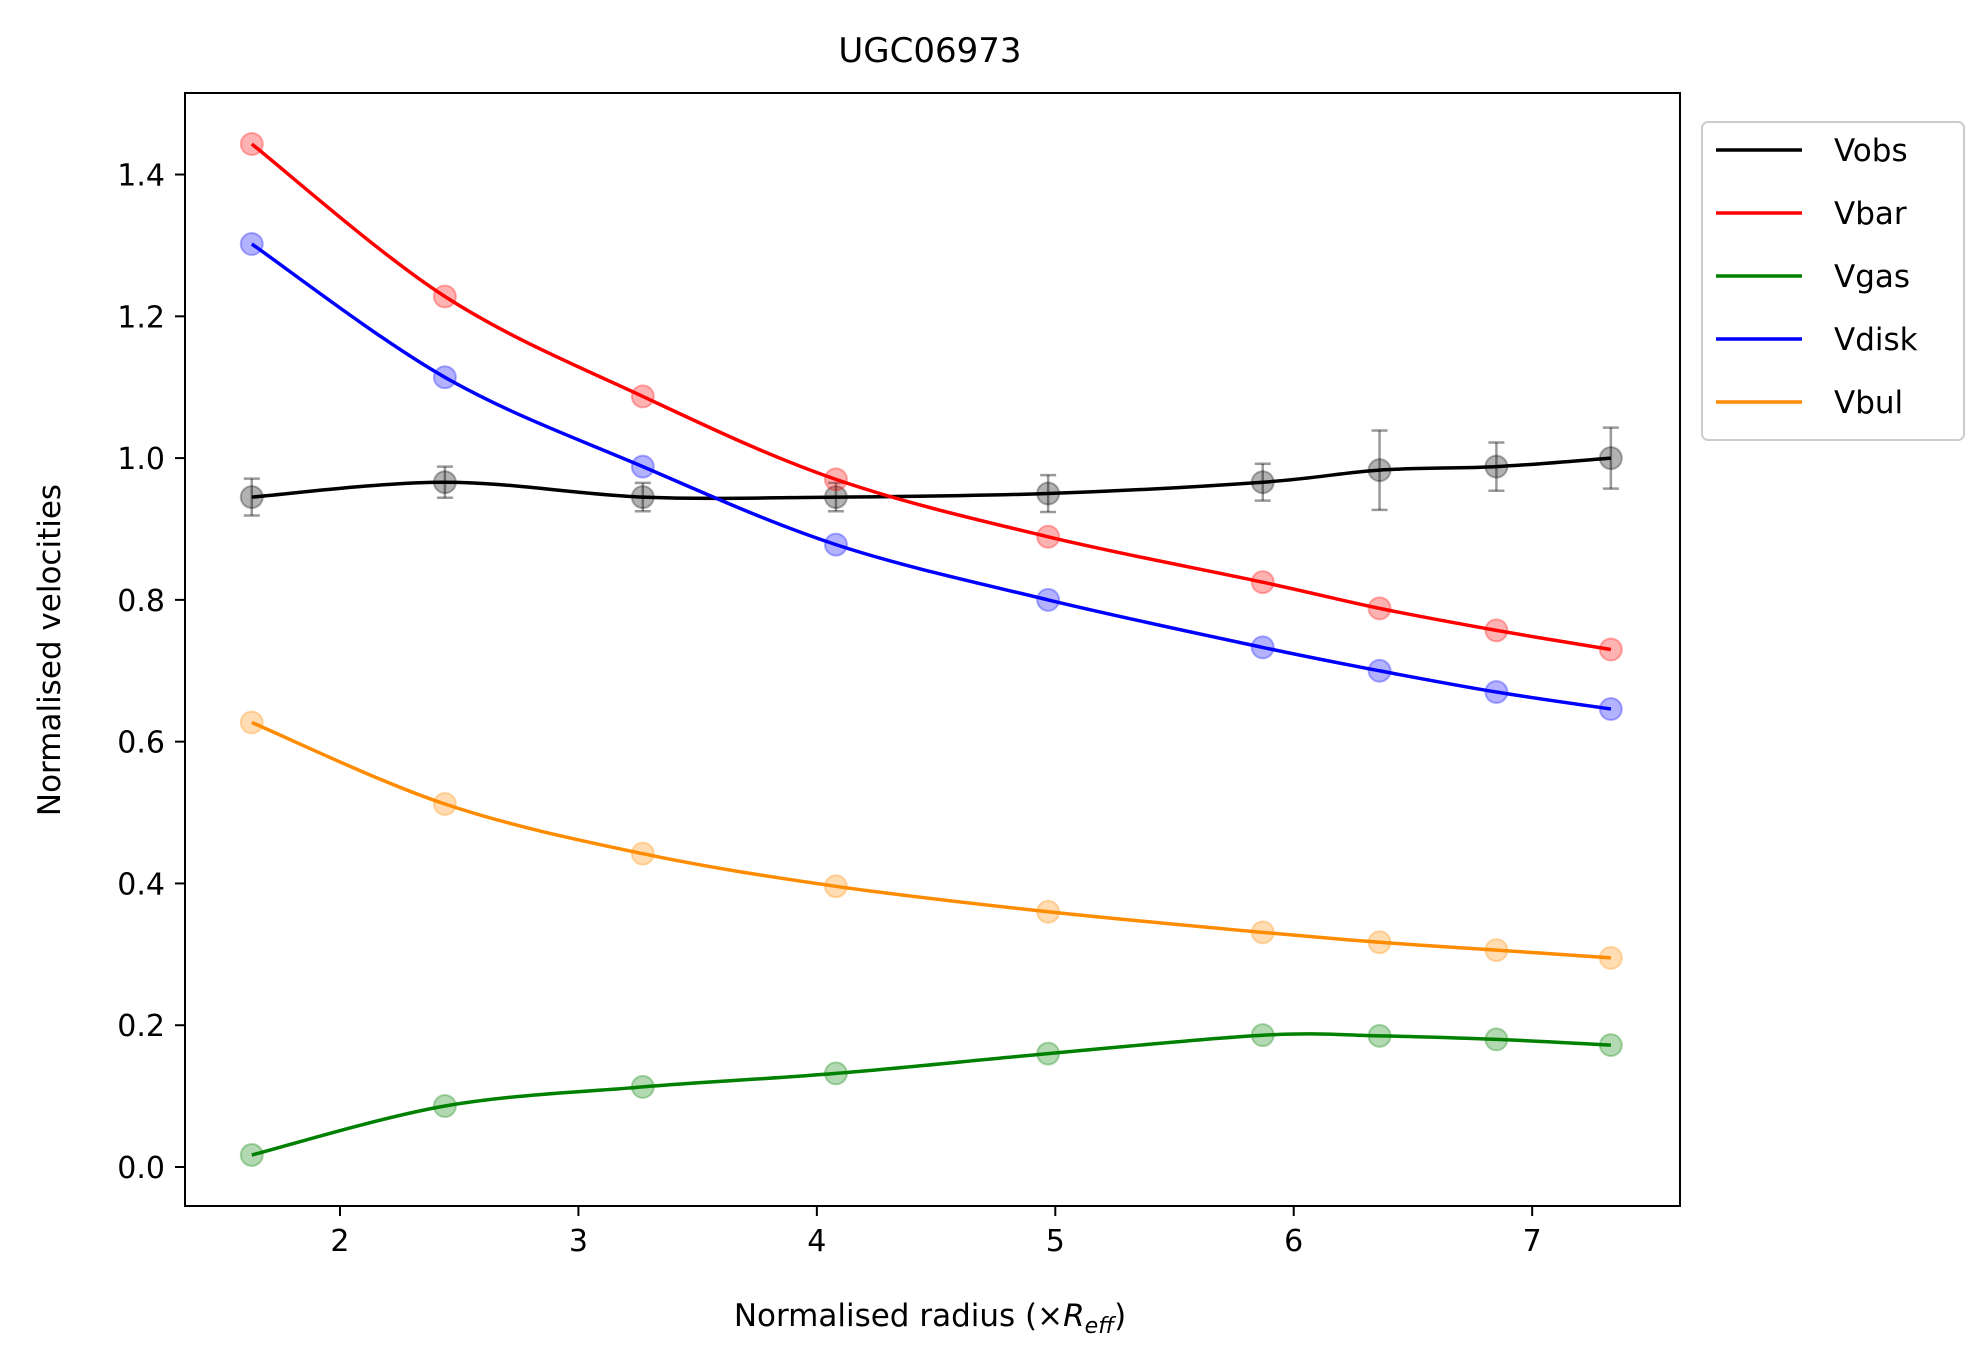 This screenshot has width=1985, height=1362. I want to click on x-axis: 2 3 4 5 6 7, so click(936, 1232).